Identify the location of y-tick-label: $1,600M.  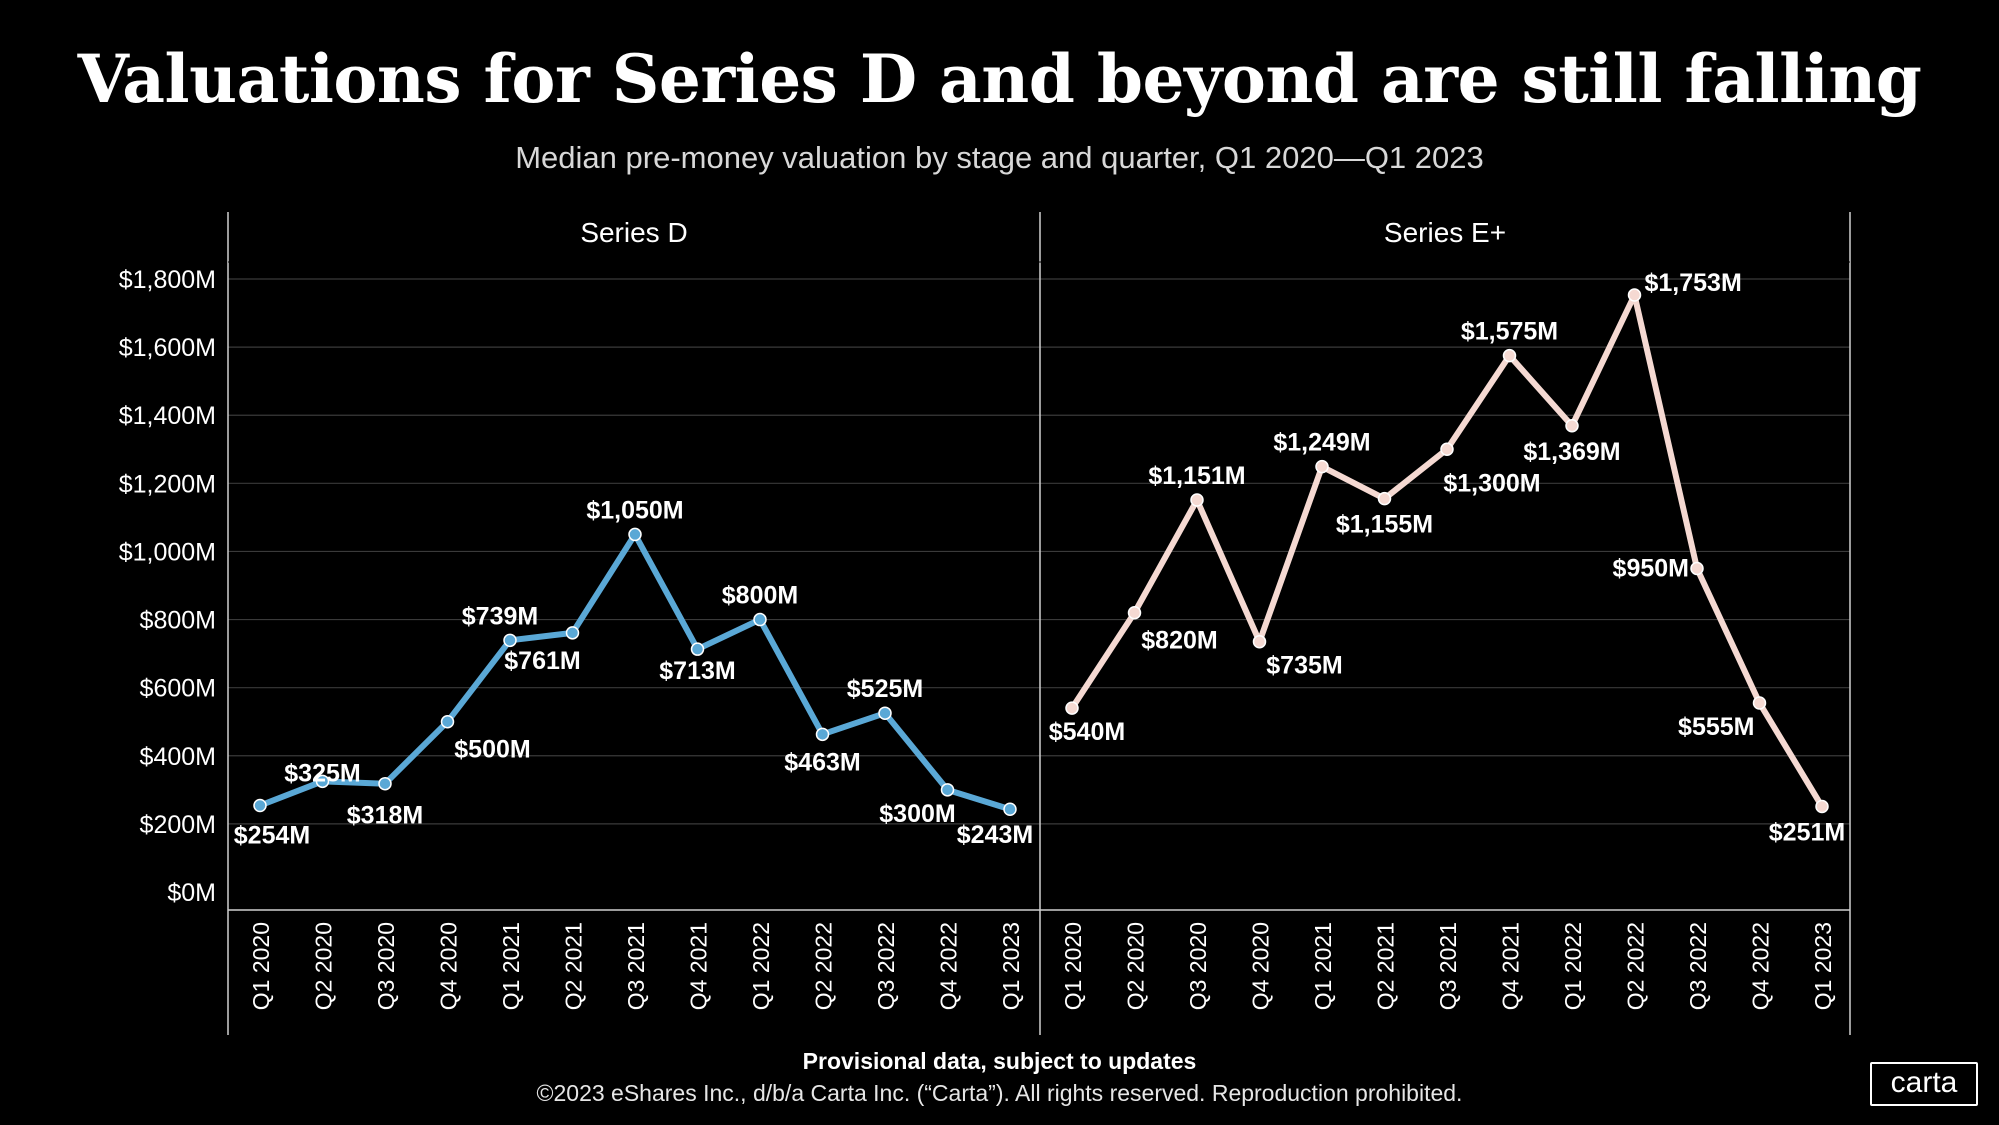
(167, 348).